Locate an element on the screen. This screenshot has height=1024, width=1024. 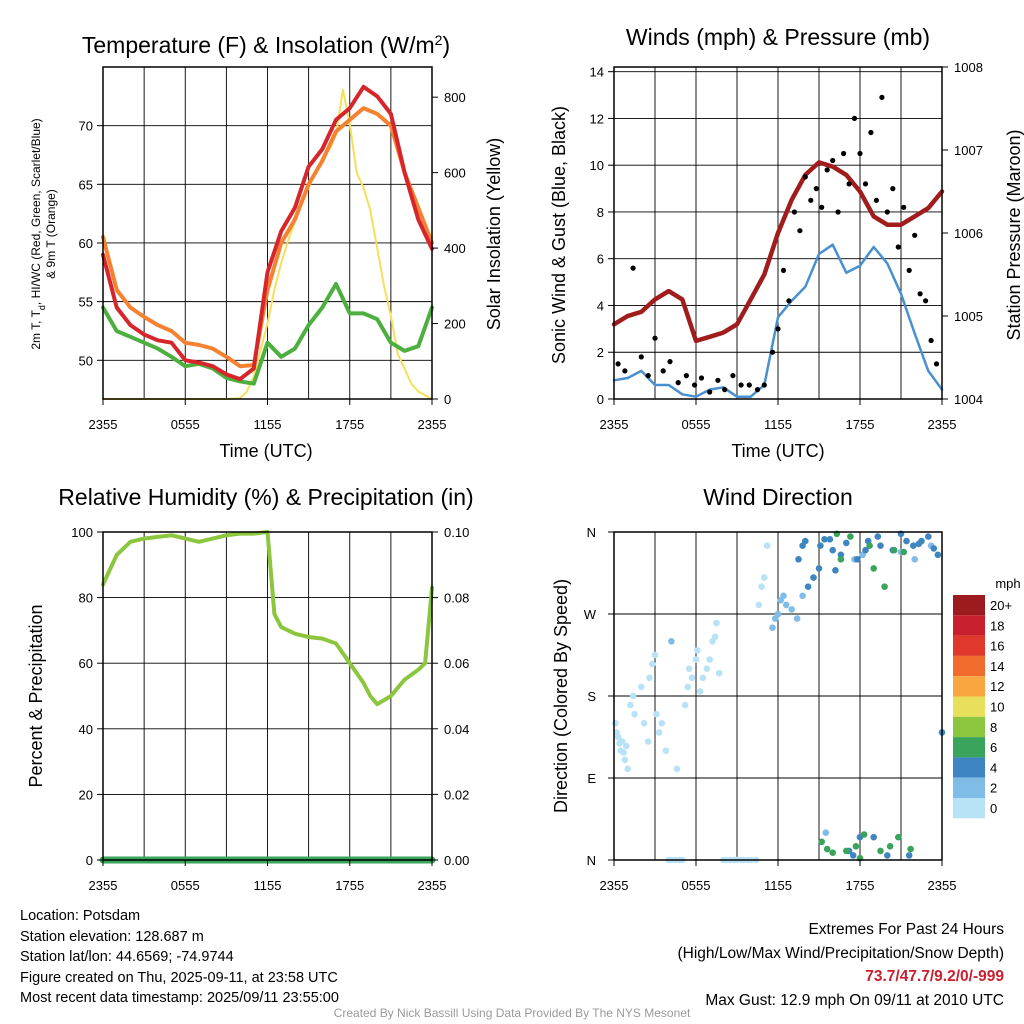
insolation-ytick-label: 200 is located at coordinates (455, 324).